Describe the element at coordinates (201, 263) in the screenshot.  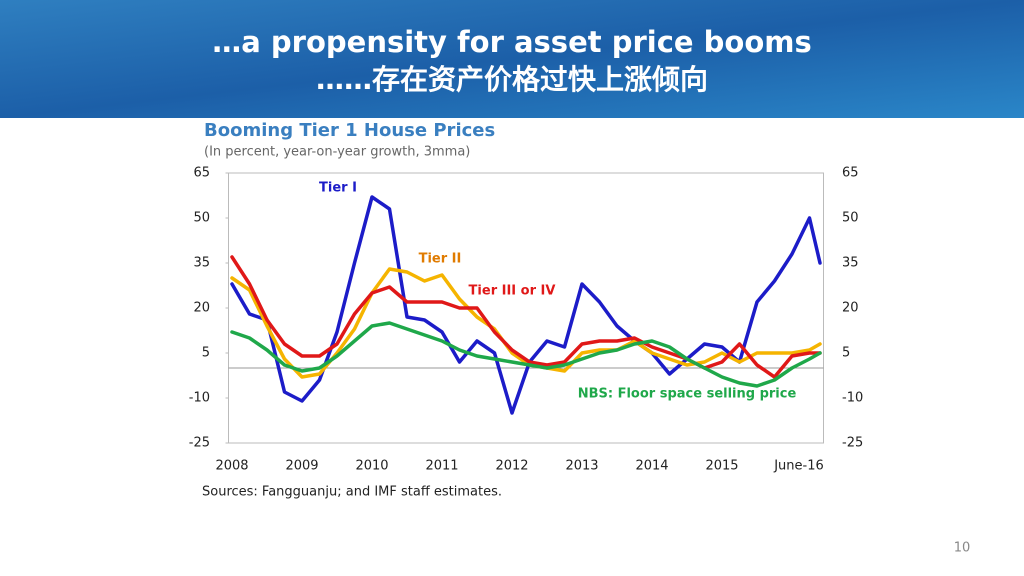
I see `y-tick-label: 35` at that location.